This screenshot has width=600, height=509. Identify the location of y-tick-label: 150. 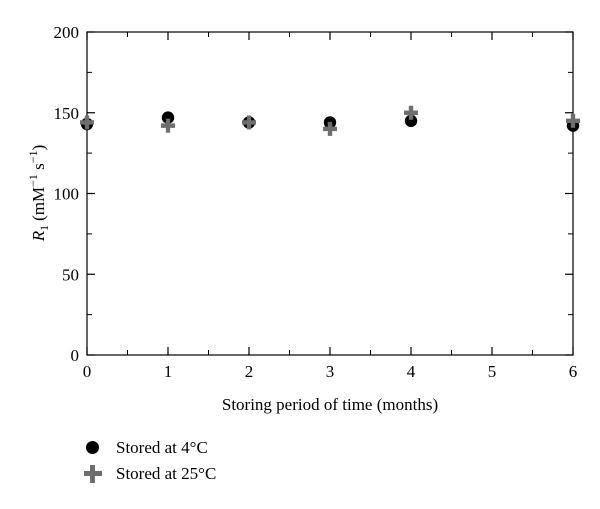
(67, 113).